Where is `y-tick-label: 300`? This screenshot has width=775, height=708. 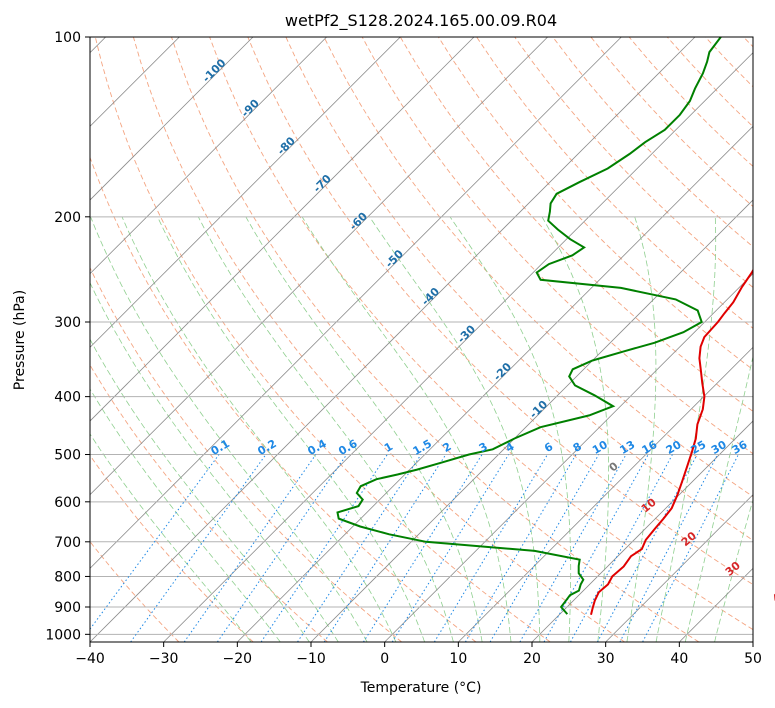 y-tick-label: 300 is located at coordinates (67, 323).